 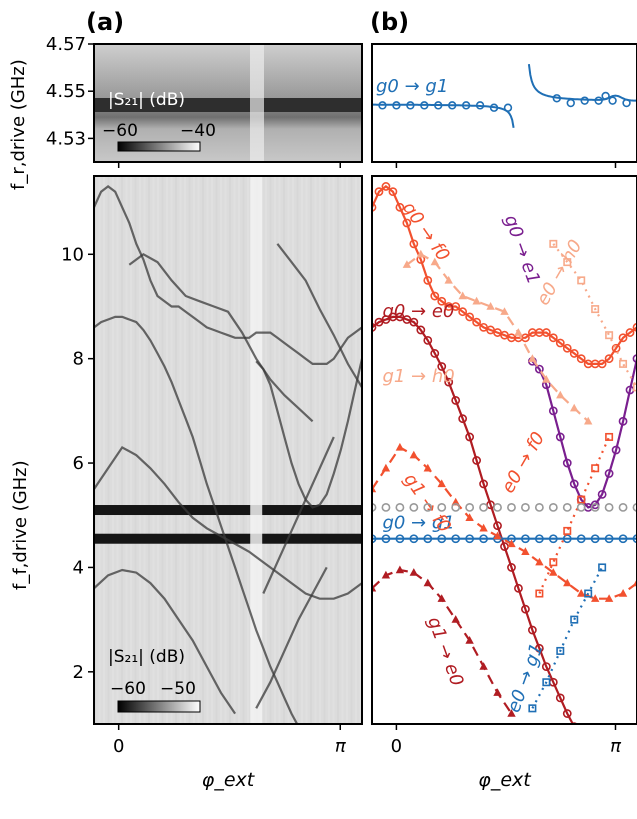 What do you see at coordinates (582, 82) in the screenshot?
I see `curve-b-top-right` at bounding box center [582, 82].